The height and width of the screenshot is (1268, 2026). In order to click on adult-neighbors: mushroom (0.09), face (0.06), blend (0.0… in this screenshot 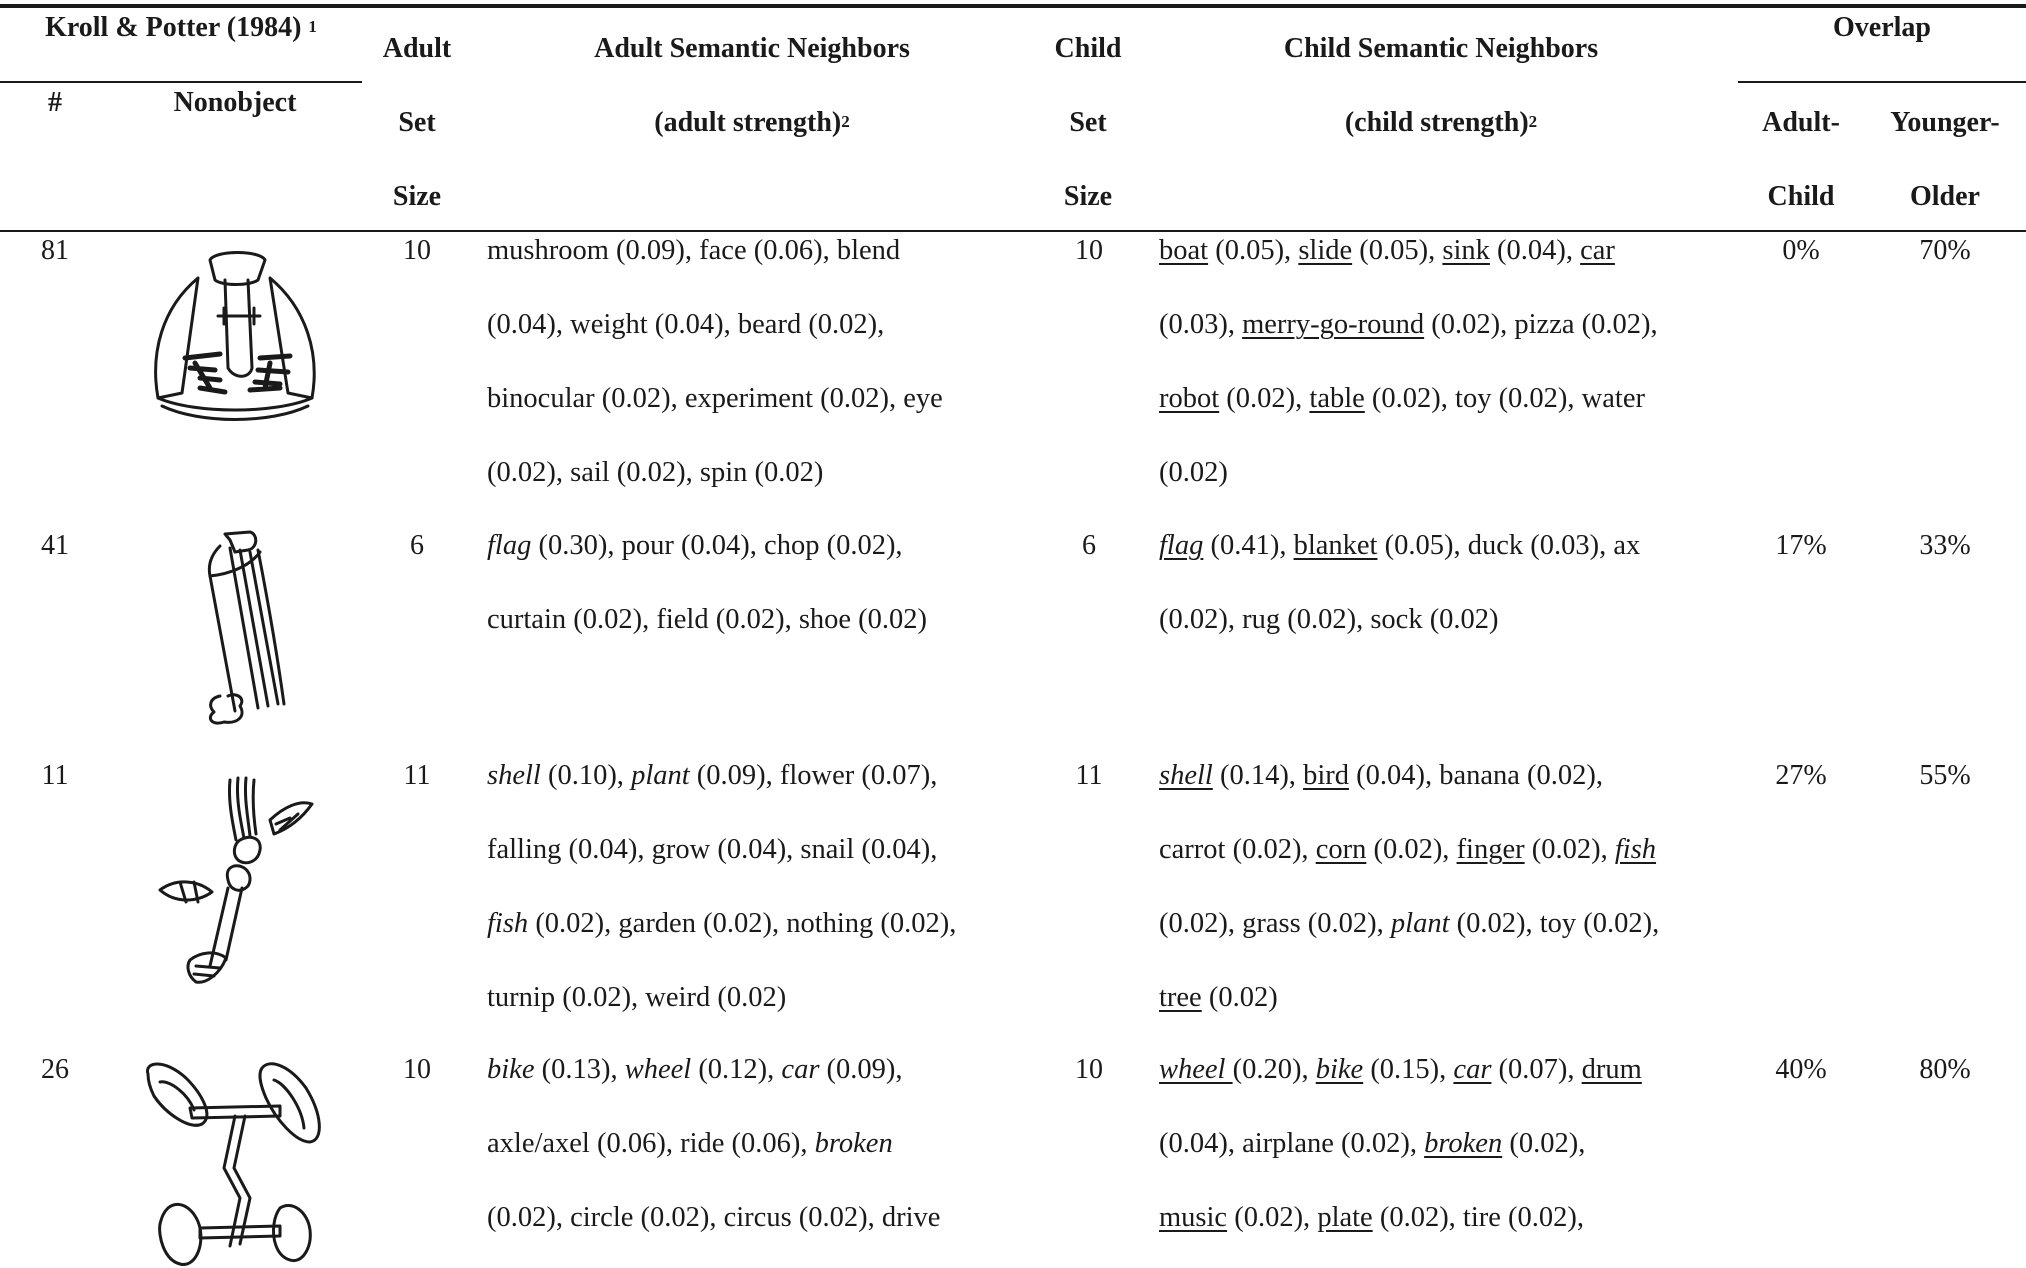, I will do `click(715, 362)`.